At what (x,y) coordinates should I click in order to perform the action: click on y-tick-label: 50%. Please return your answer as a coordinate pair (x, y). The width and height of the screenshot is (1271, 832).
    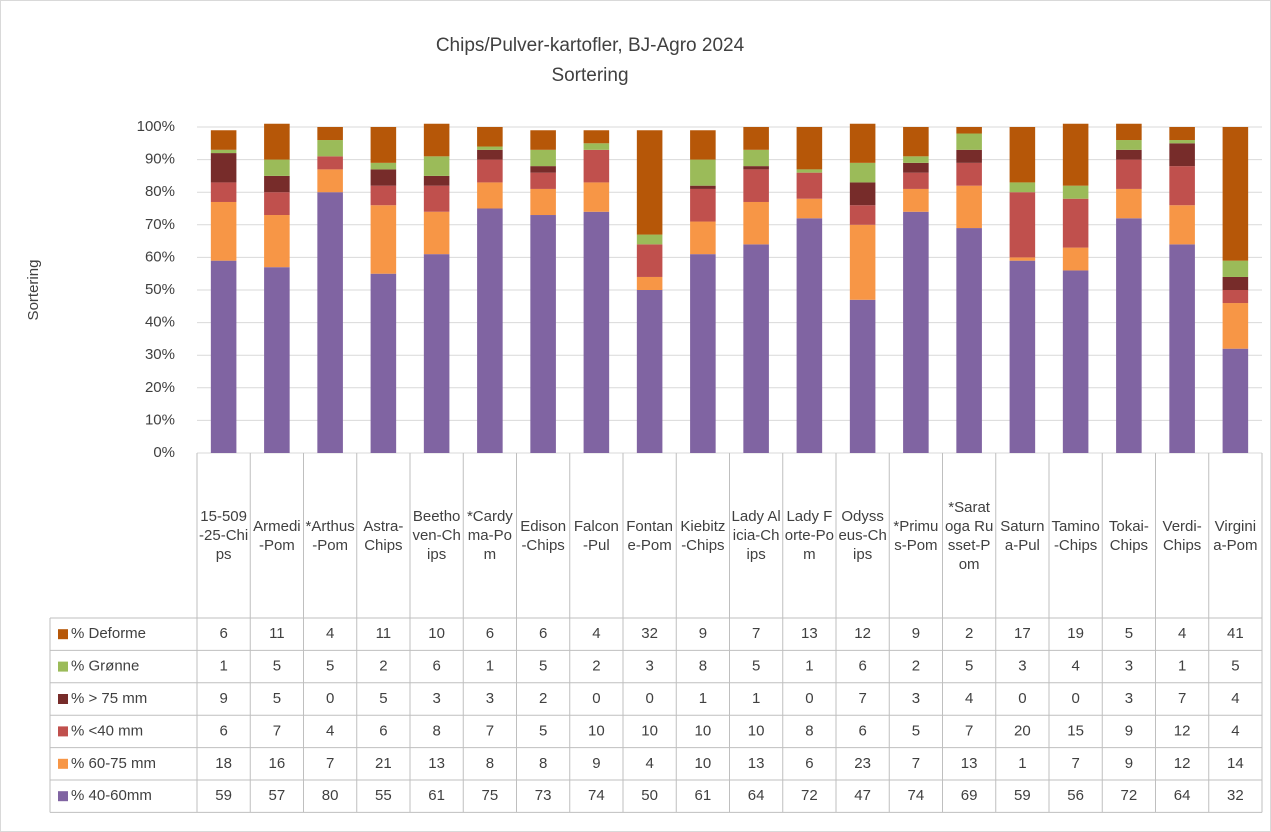
    Looking at the image, I should click on (160, 289).